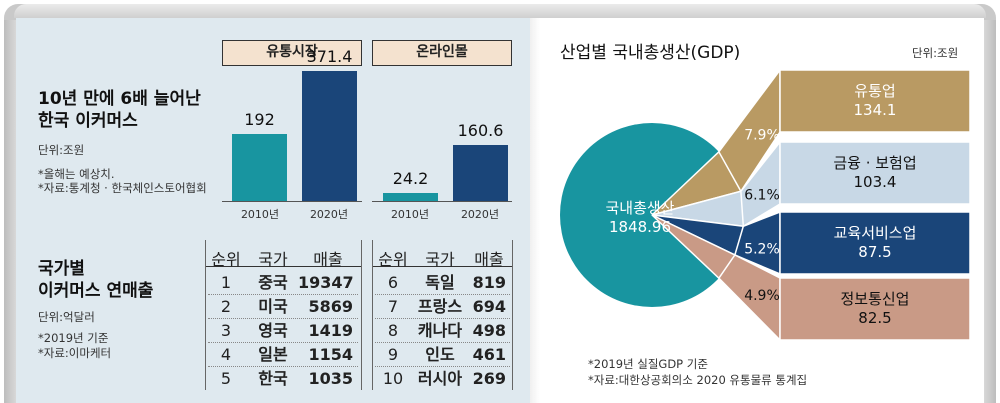 Image resolution: width=1000 pixels, height=403 pixels. I want to click on market-bar-value-2020년: 371.4, so click(329, 56).